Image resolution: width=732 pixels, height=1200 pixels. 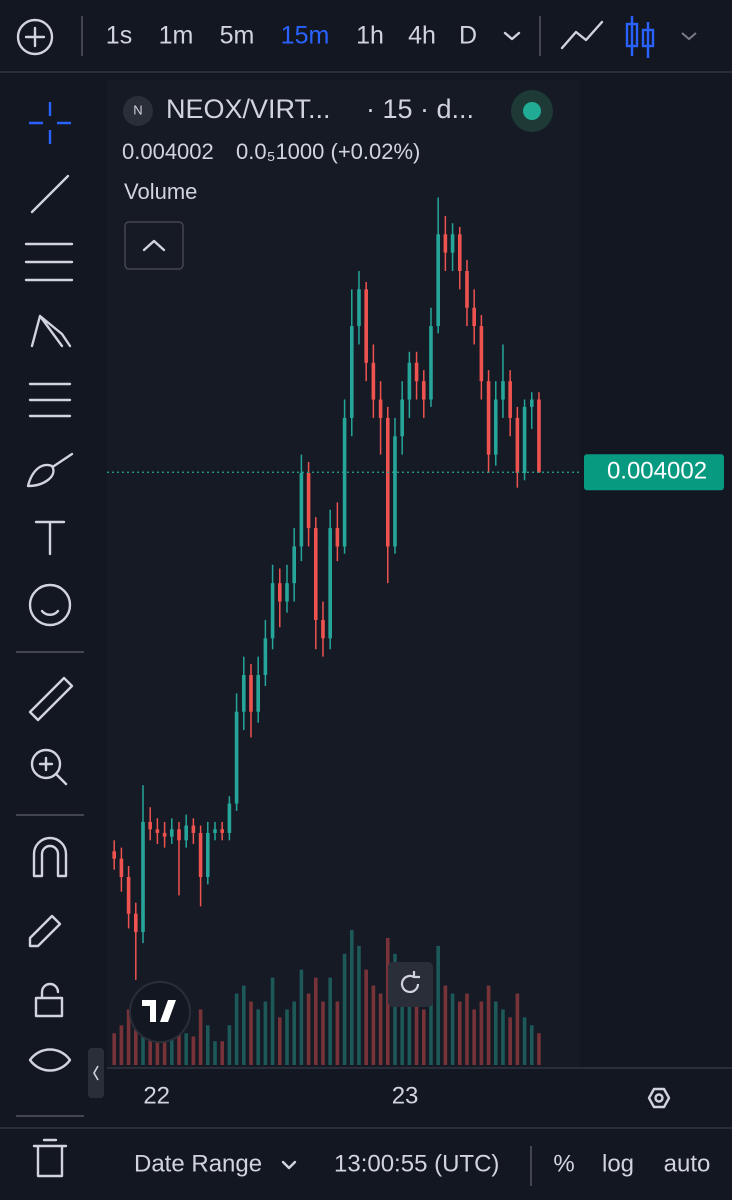 What do you see at coordinates (49, 262) in the screenshot?
I see `fib-tool` at bounding box center [49, 262].